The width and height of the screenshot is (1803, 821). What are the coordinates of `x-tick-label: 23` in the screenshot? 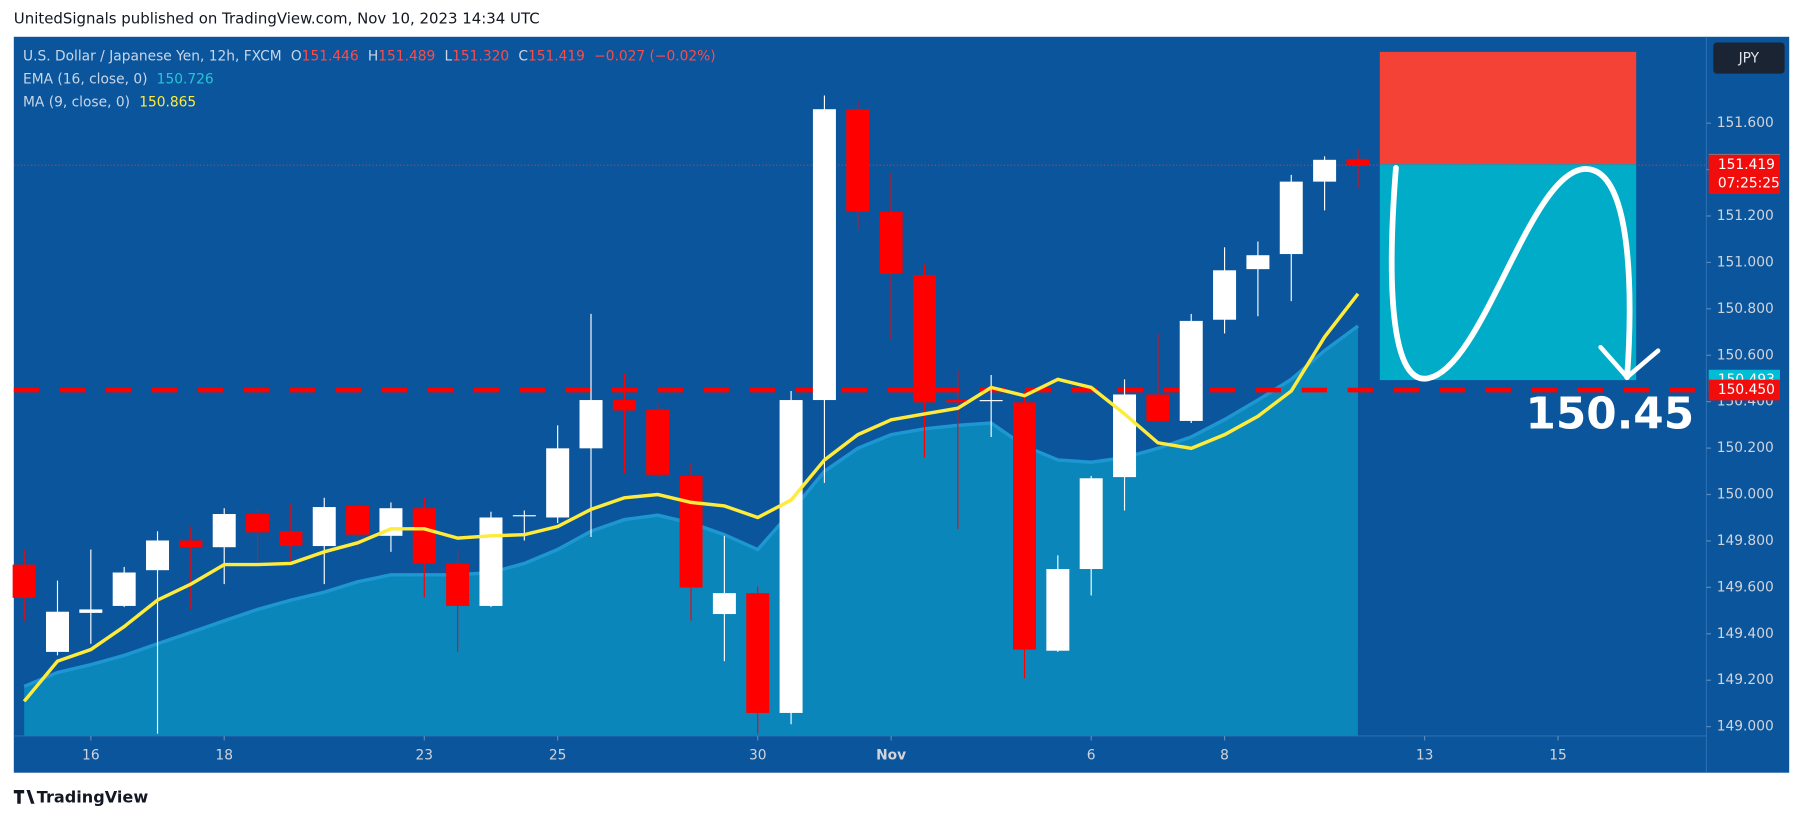 It's located at (425, 755).